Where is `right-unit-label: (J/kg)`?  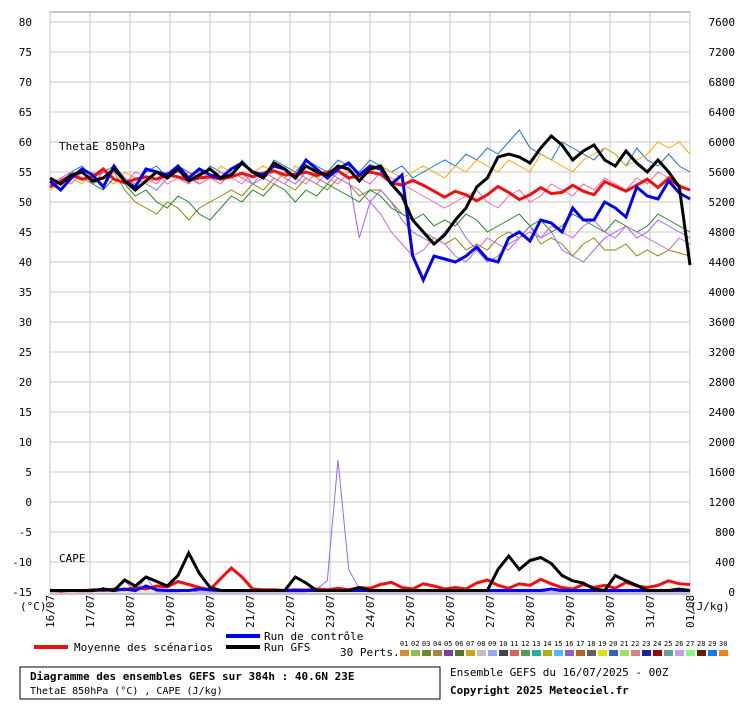 right-unit-label: (J/kg) is located at coordinates (710, 606).